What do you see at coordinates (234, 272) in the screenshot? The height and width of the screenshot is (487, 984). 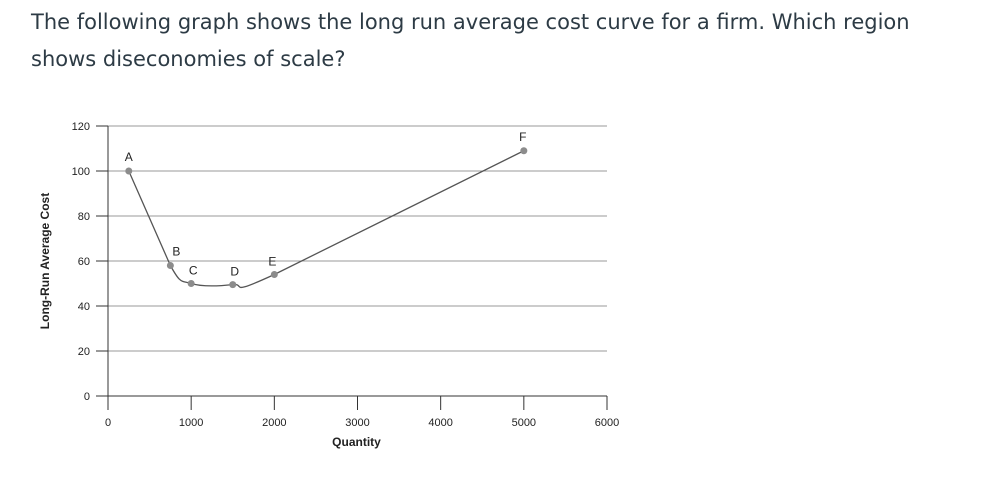 I see `point-label-D: D` at bounding box center [234, 272].